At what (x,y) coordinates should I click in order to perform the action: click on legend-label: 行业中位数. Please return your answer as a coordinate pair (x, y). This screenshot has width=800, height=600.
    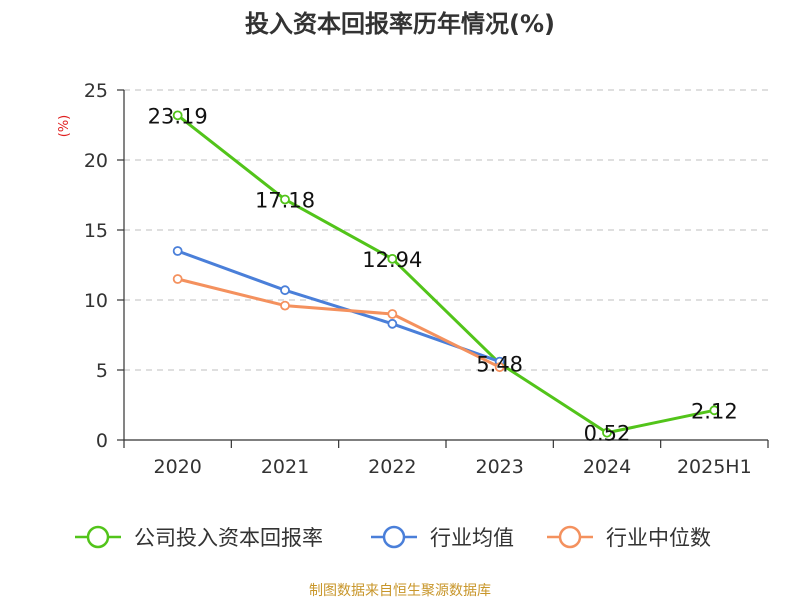
    Looking at the image, I should click on (658, 538).